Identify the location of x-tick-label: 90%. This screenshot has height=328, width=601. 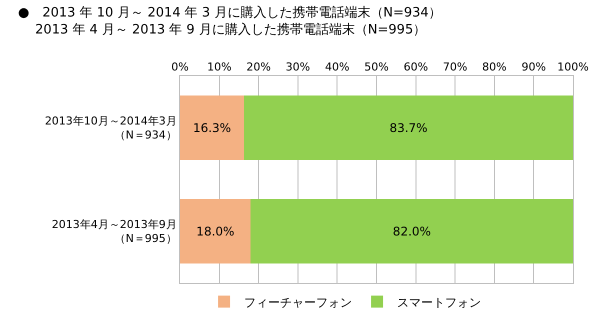
(533, 67).